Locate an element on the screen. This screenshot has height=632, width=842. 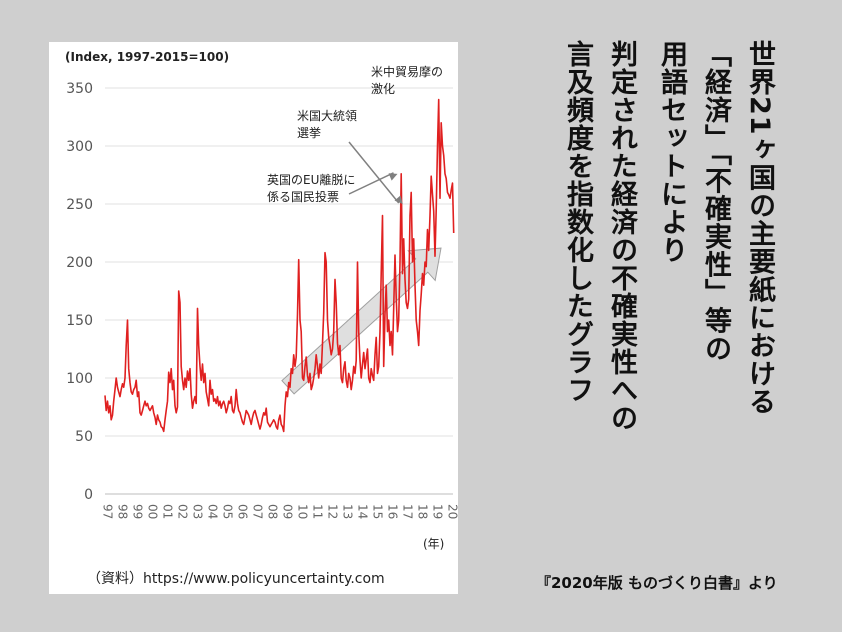
y-tick-label-50: 50 is located at coordinates (84, 437).